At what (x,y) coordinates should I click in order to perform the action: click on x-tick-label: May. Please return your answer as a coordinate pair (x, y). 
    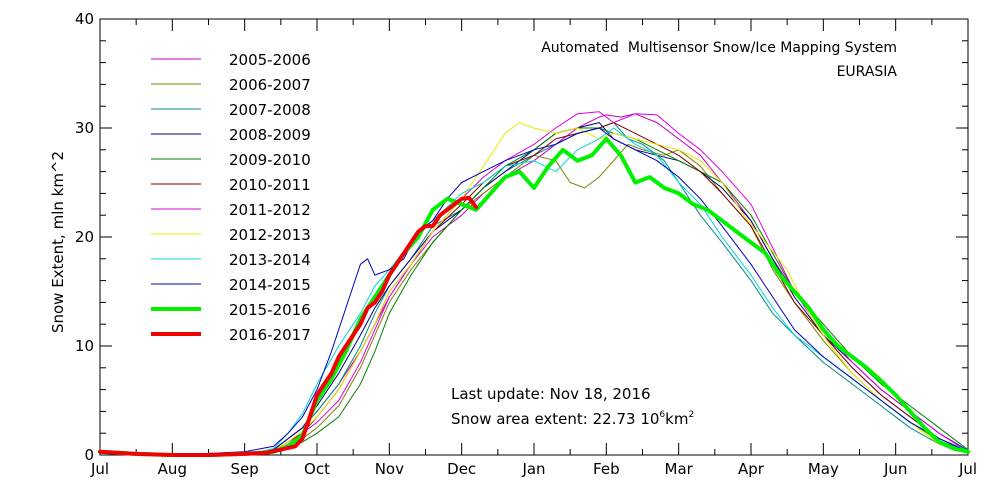
    Looking at the image, I should click on (823, 469).